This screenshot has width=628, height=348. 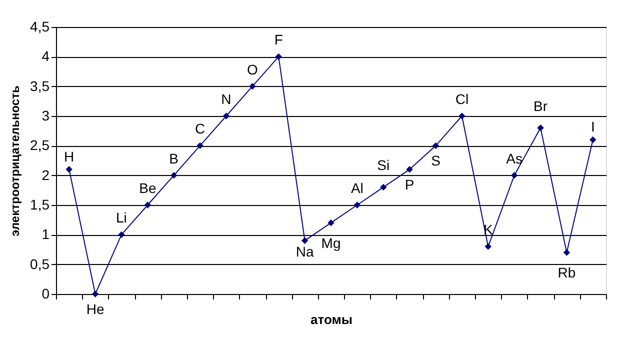 What do you see at coordinates (278, 40) in the screenshot?
I see `x-tick-label: F` at bounding box center [278, 40].